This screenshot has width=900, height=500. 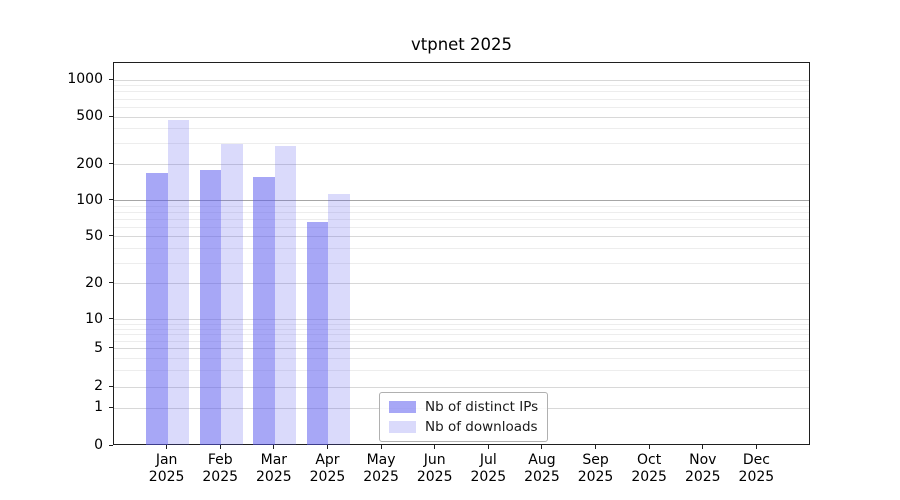 What do you see at coordinates (220, 468) in the screenshot?
I see `x-tick-label: Feb 2025` at bounding box center [220, 468].